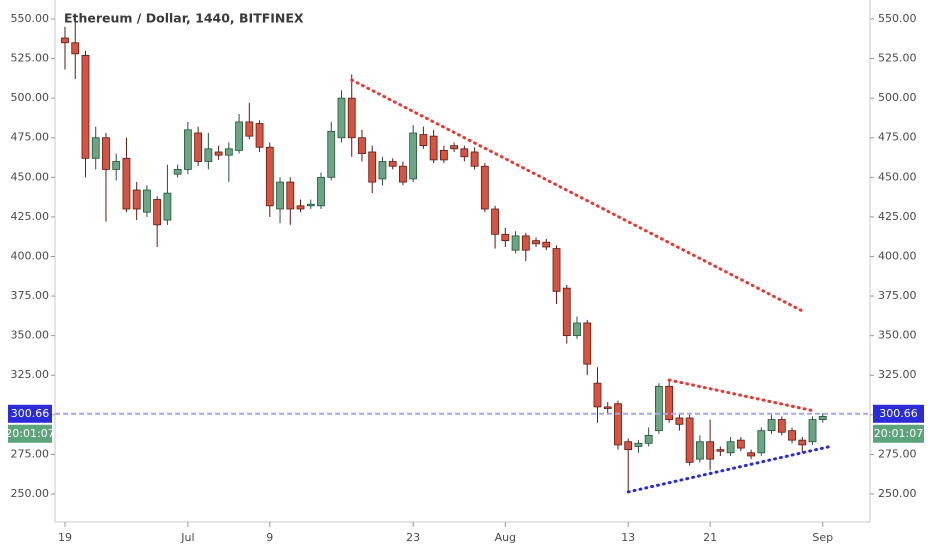 This screenshot has height=550, width=932. What do you see at coordinates (30, 295) in the screenshot?
I see `y-tick-label: 375.00` at bounding box center [30, 295].